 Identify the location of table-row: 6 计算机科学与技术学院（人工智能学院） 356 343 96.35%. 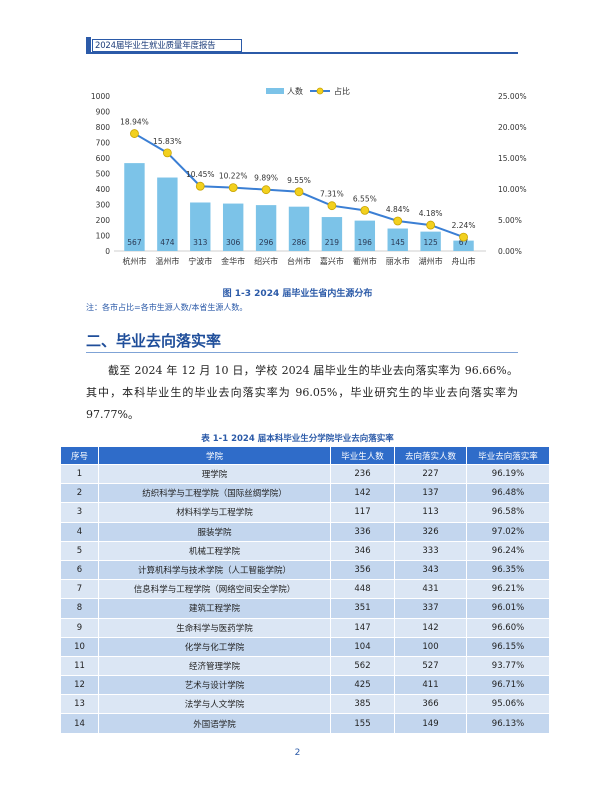
(305, 570).